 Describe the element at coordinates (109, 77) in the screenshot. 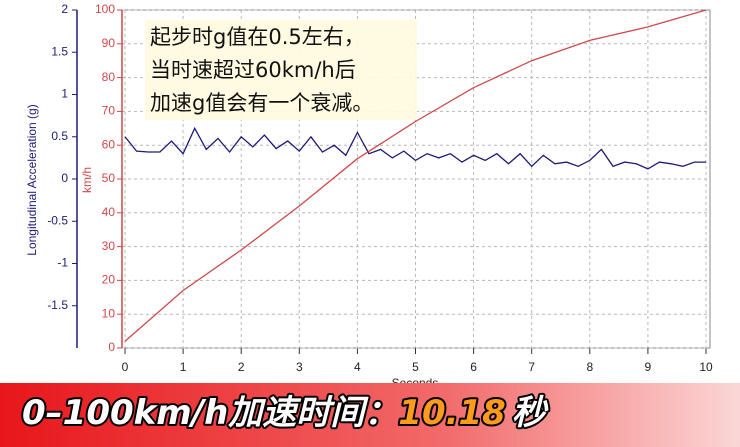

I see `y2-tick-label: 80` at that location.